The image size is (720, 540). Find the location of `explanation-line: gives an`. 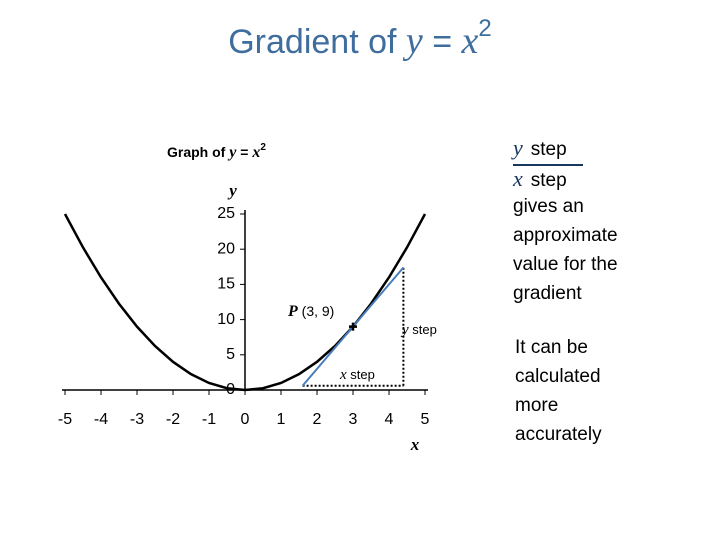

explanation-line: gives an is located at coordinates (548, 206).